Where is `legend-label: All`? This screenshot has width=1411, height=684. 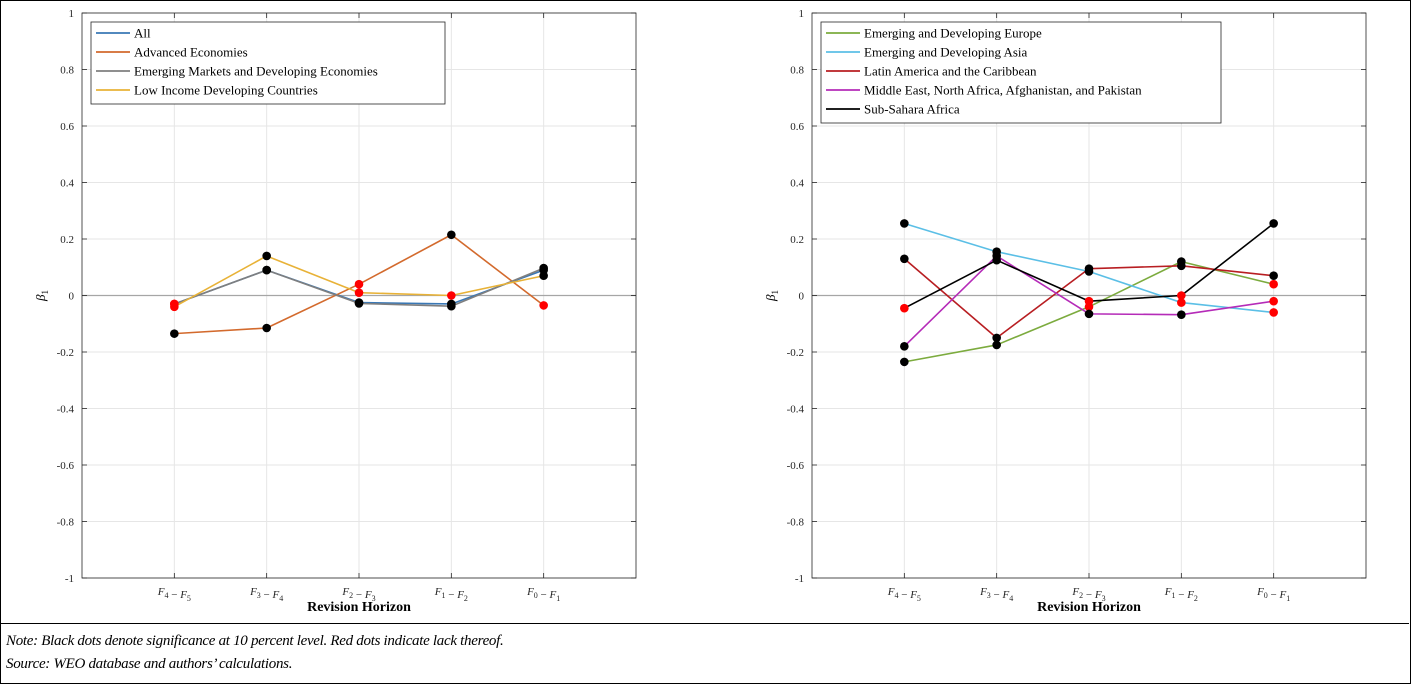 legend-label: All is located at coordinates (142, 33).